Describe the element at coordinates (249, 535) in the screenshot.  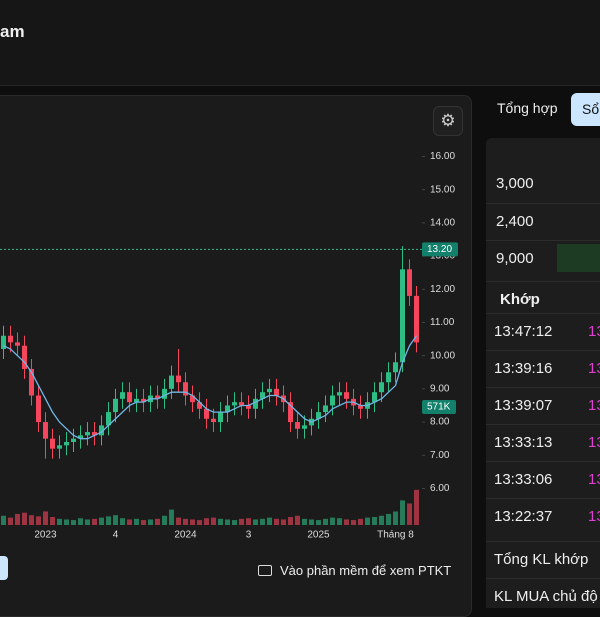
I see `x-tick-label: 3` at that location.